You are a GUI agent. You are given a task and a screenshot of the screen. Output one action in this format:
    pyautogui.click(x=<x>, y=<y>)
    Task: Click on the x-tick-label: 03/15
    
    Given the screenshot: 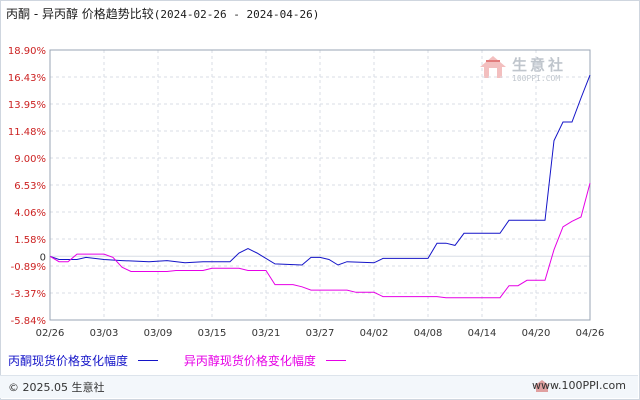 What is the action you would take?
    pyautogui.click(x=212, y=333)
    